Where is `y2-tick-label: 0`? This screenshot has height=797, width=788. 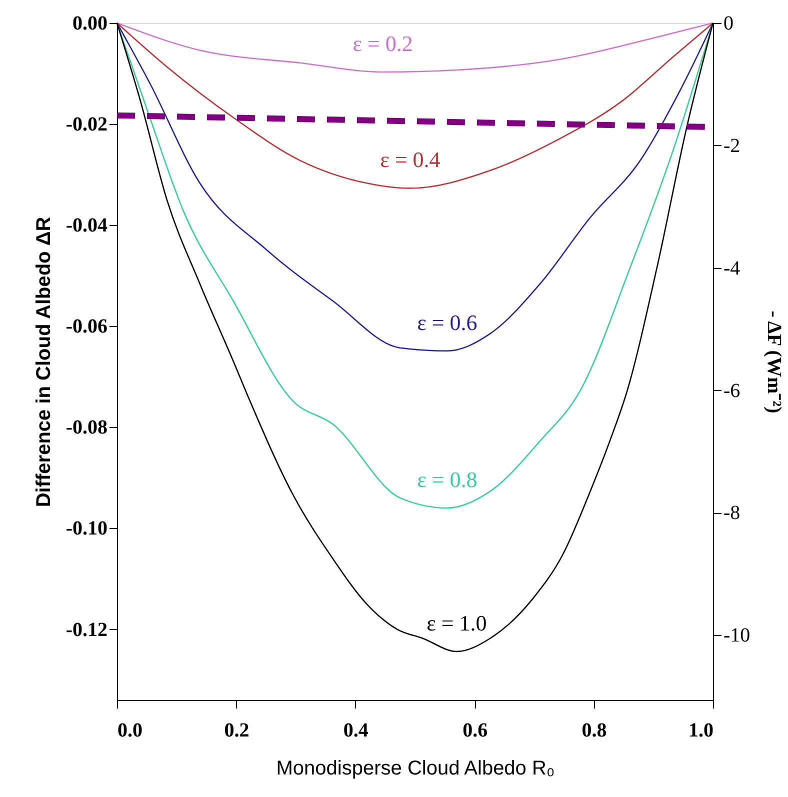 y2-tick-label: 0 is located at coordinates (729, 23).